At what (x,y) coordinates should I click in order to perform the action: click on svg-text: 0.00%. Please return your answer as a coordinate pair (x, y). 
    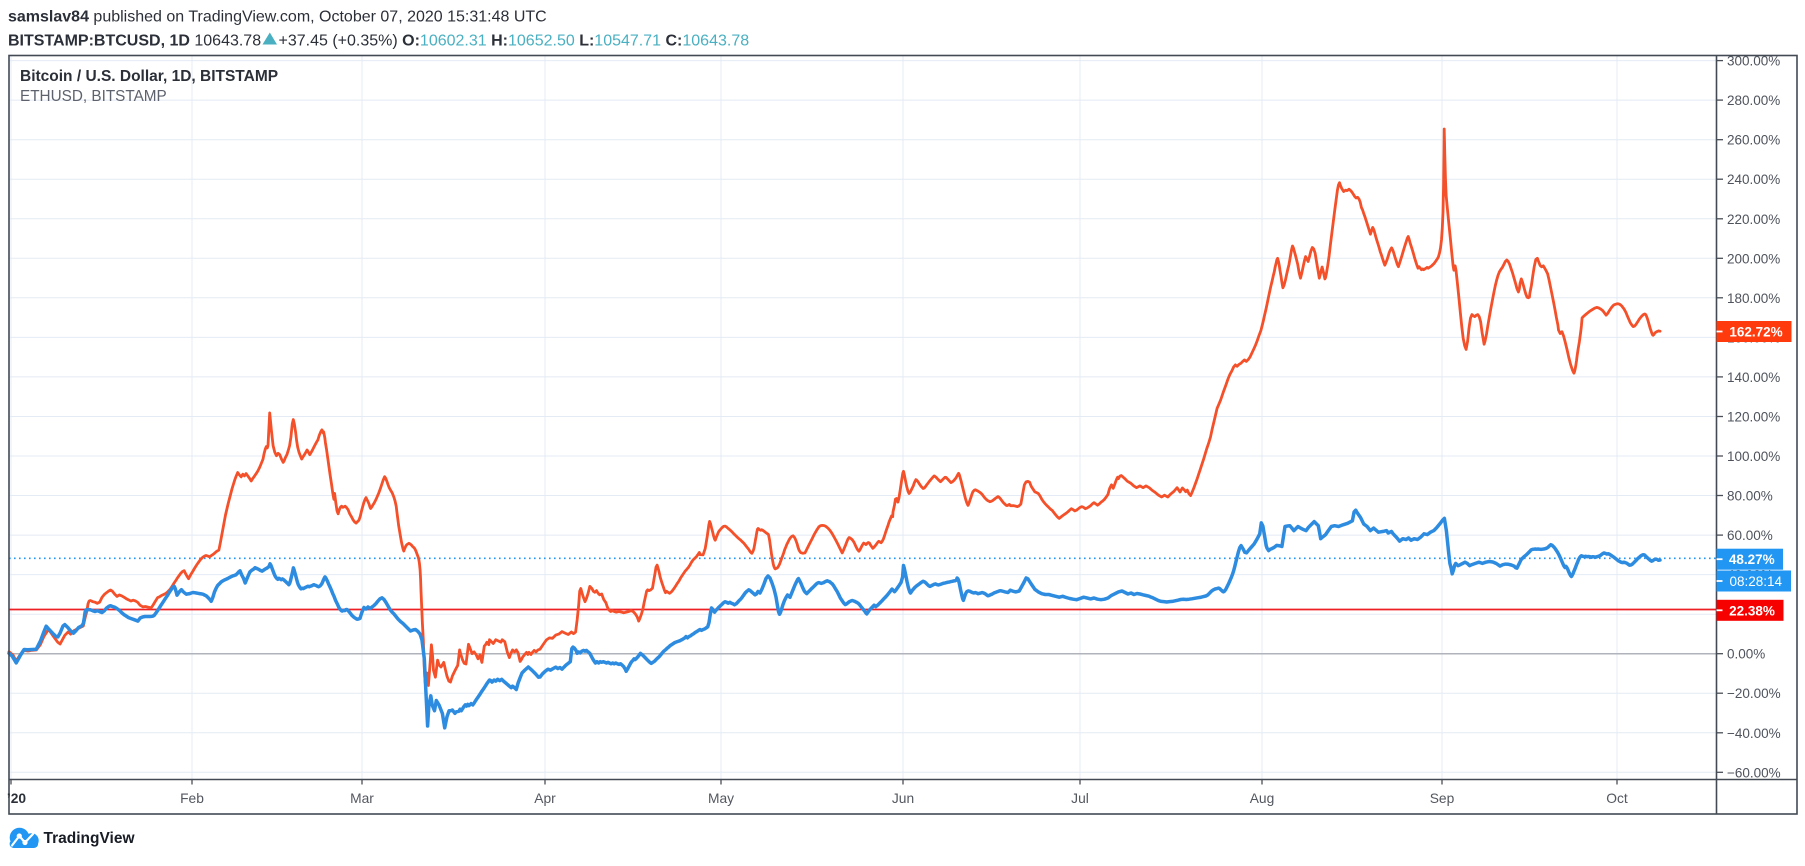
    Looking at the image, I should click on (1746, 654).